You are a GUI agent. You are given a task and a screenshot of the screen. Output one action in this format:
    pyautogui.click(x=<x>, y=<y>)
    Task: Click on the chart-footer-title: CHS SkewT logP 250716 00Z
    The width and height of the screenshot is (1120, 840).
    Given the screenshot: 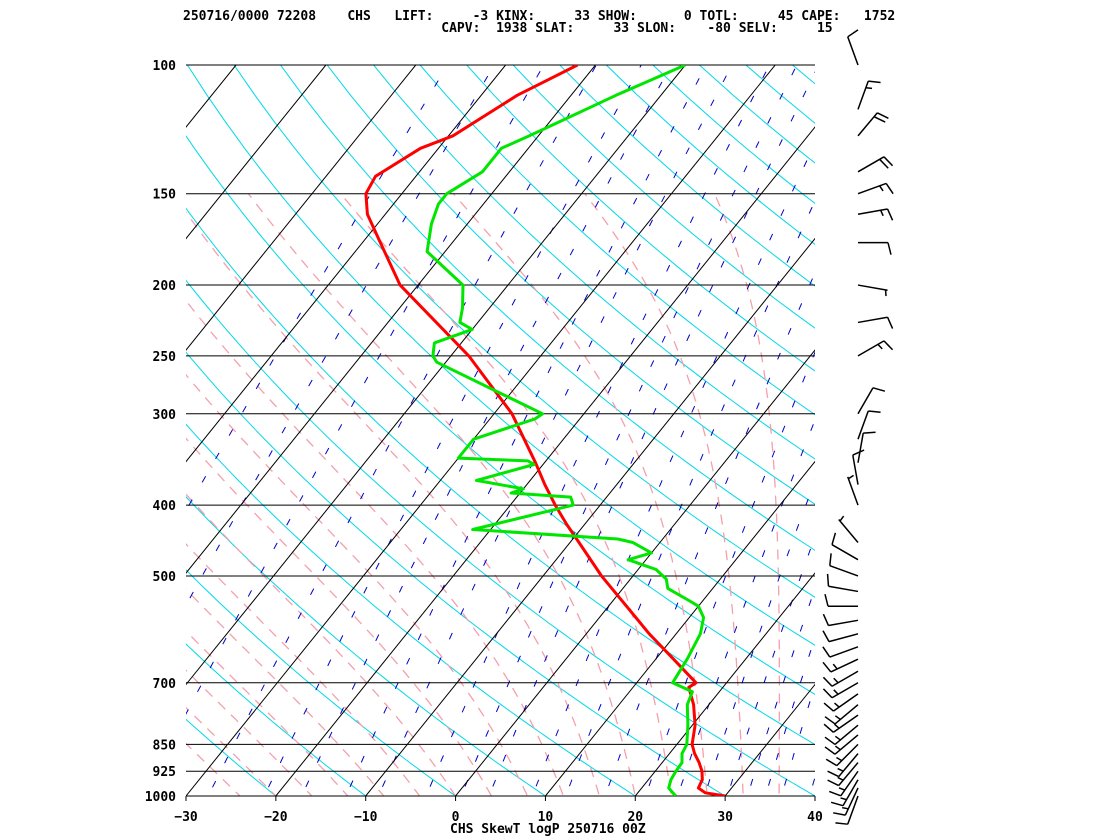 What is the action you would take?
    pyautogui.click(x=548, y=829)
    